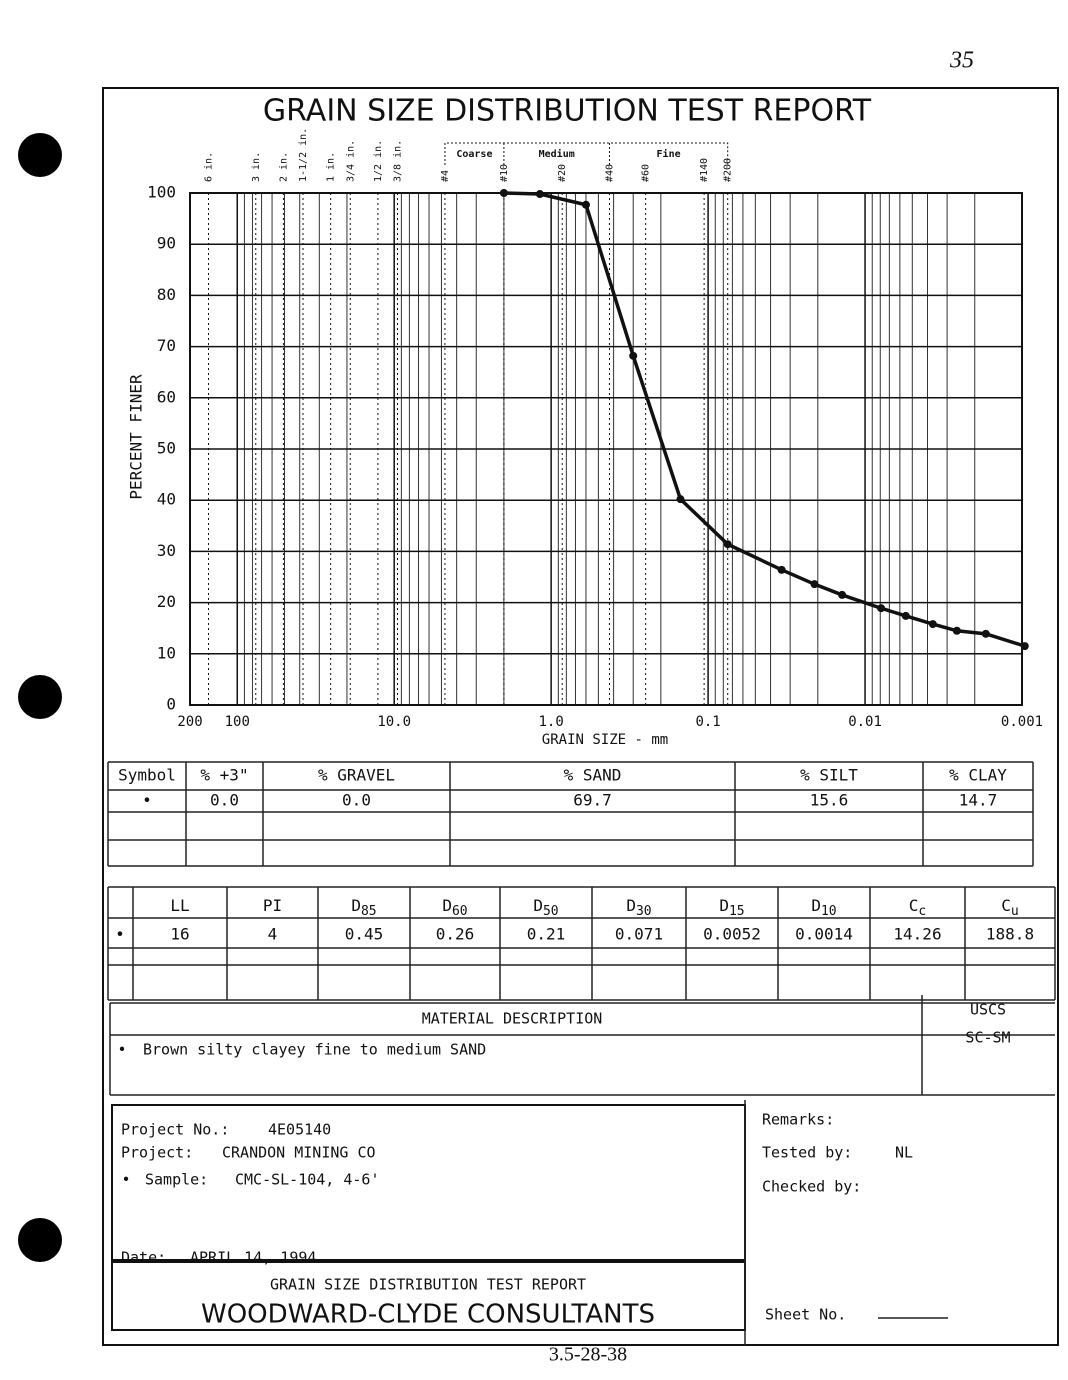 The width and height of the screenshot is (1068, 1380). I want to click on soil-class-label: Fine, so click(669, 154).